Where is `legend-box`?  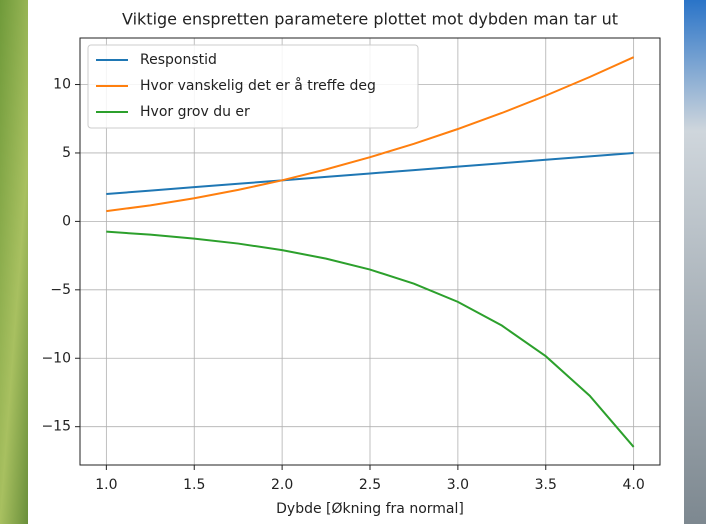
legend-box is located at coordinates (253, 86).